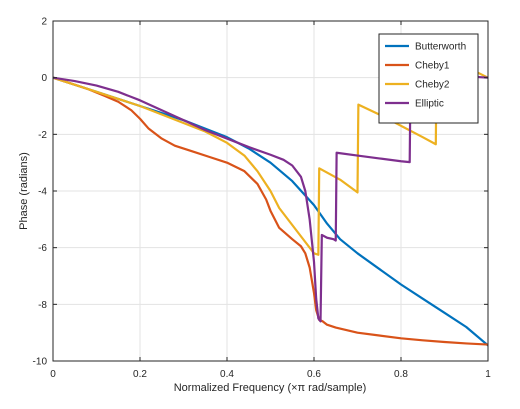 This screenshot has width=520, height=409. I want to click on legend-label-butterworth: Butterworth, so click(440, 47).